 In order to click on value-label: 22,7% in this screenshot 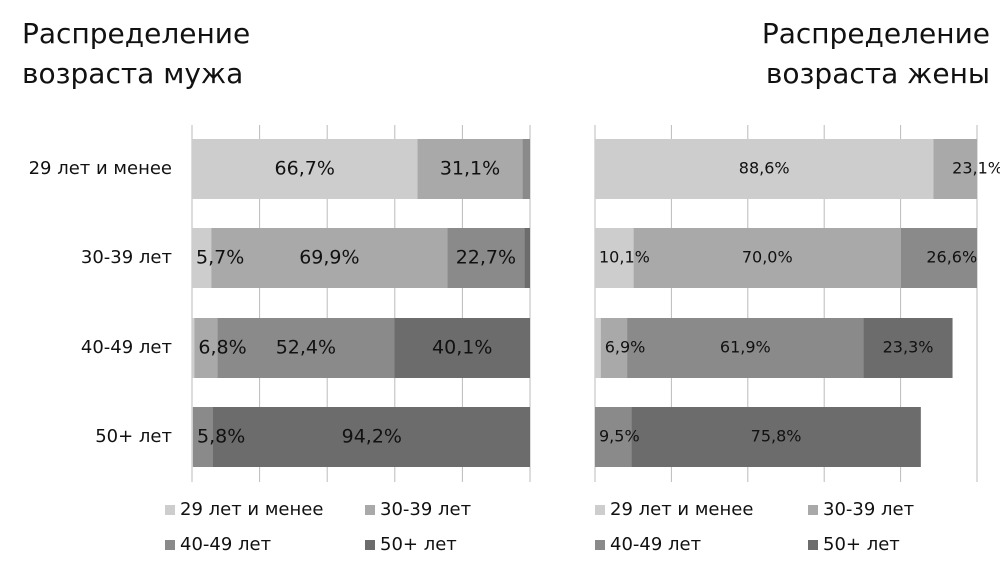, I will do `click(486, 258)`.